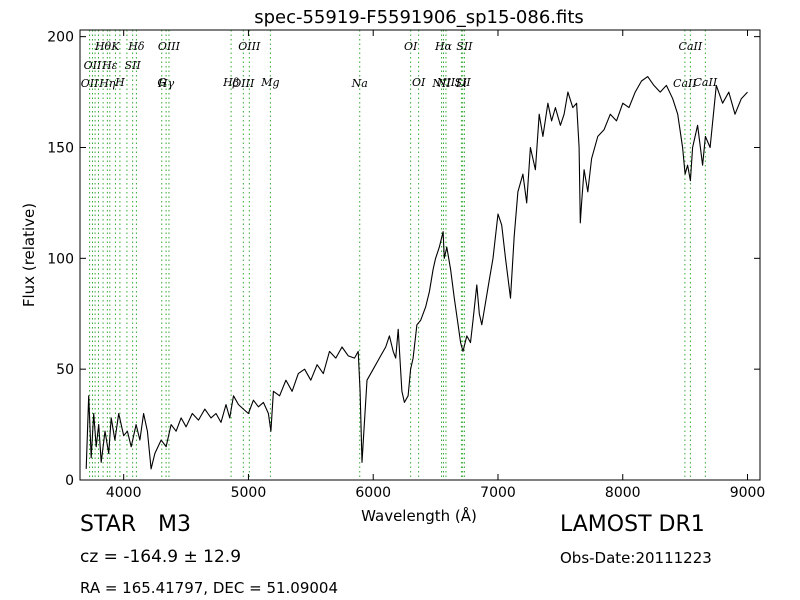 The width and height of the screenshot is (800, 600). I want to click on spectral-line-label-15: Hβ, so click(230, 82).